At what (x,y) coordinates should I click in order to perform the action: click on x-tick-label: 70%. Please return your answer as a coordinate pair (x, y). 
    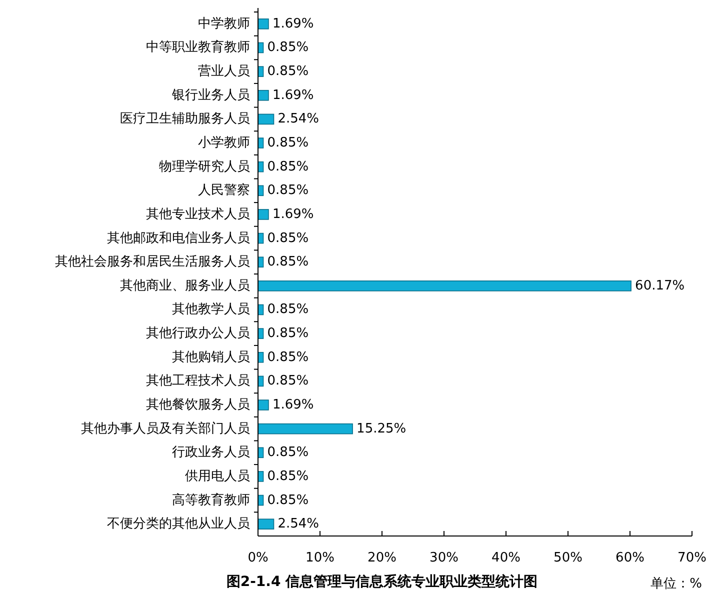
    Looking at the image, I should click on (692, 558).